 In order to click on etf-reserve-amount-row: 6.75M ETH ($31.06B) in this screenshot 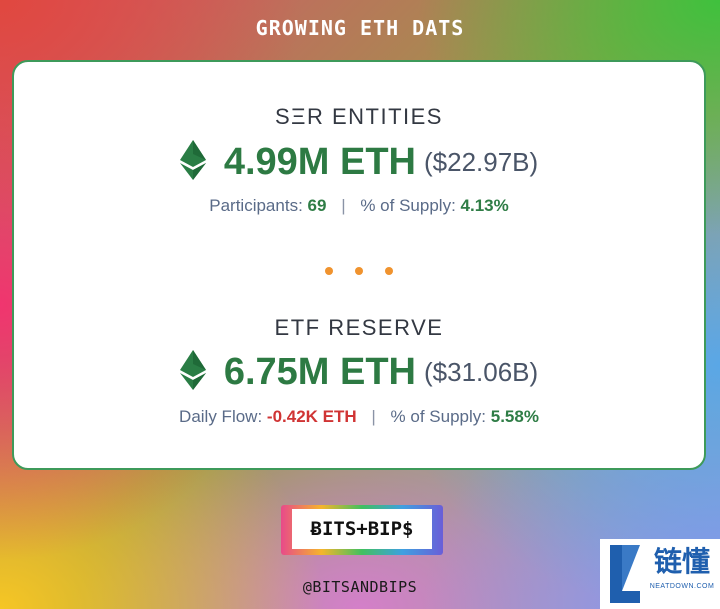, I will do `click(359, 372)`.